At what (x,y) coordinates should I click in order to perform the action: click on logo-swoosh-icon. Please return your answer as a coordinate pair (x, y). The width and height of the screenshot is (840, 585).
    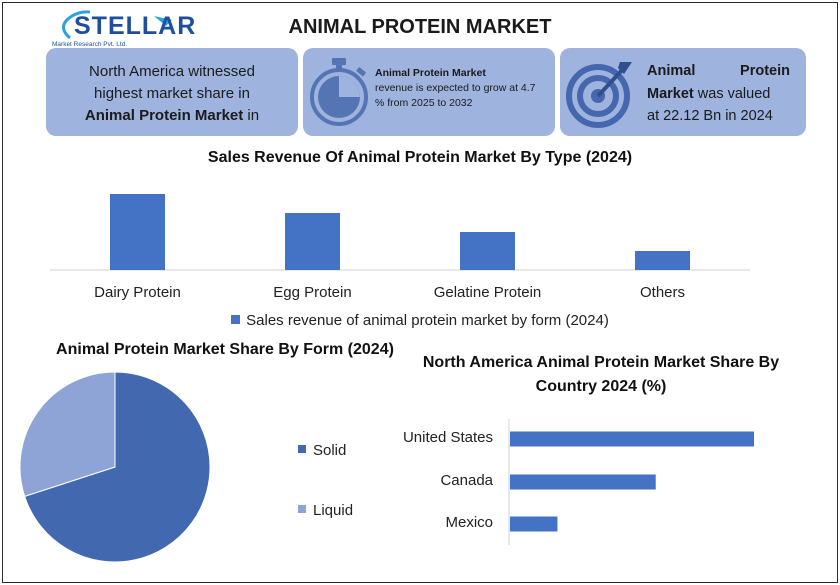
    Looking at the image, I should click on (117, 25).